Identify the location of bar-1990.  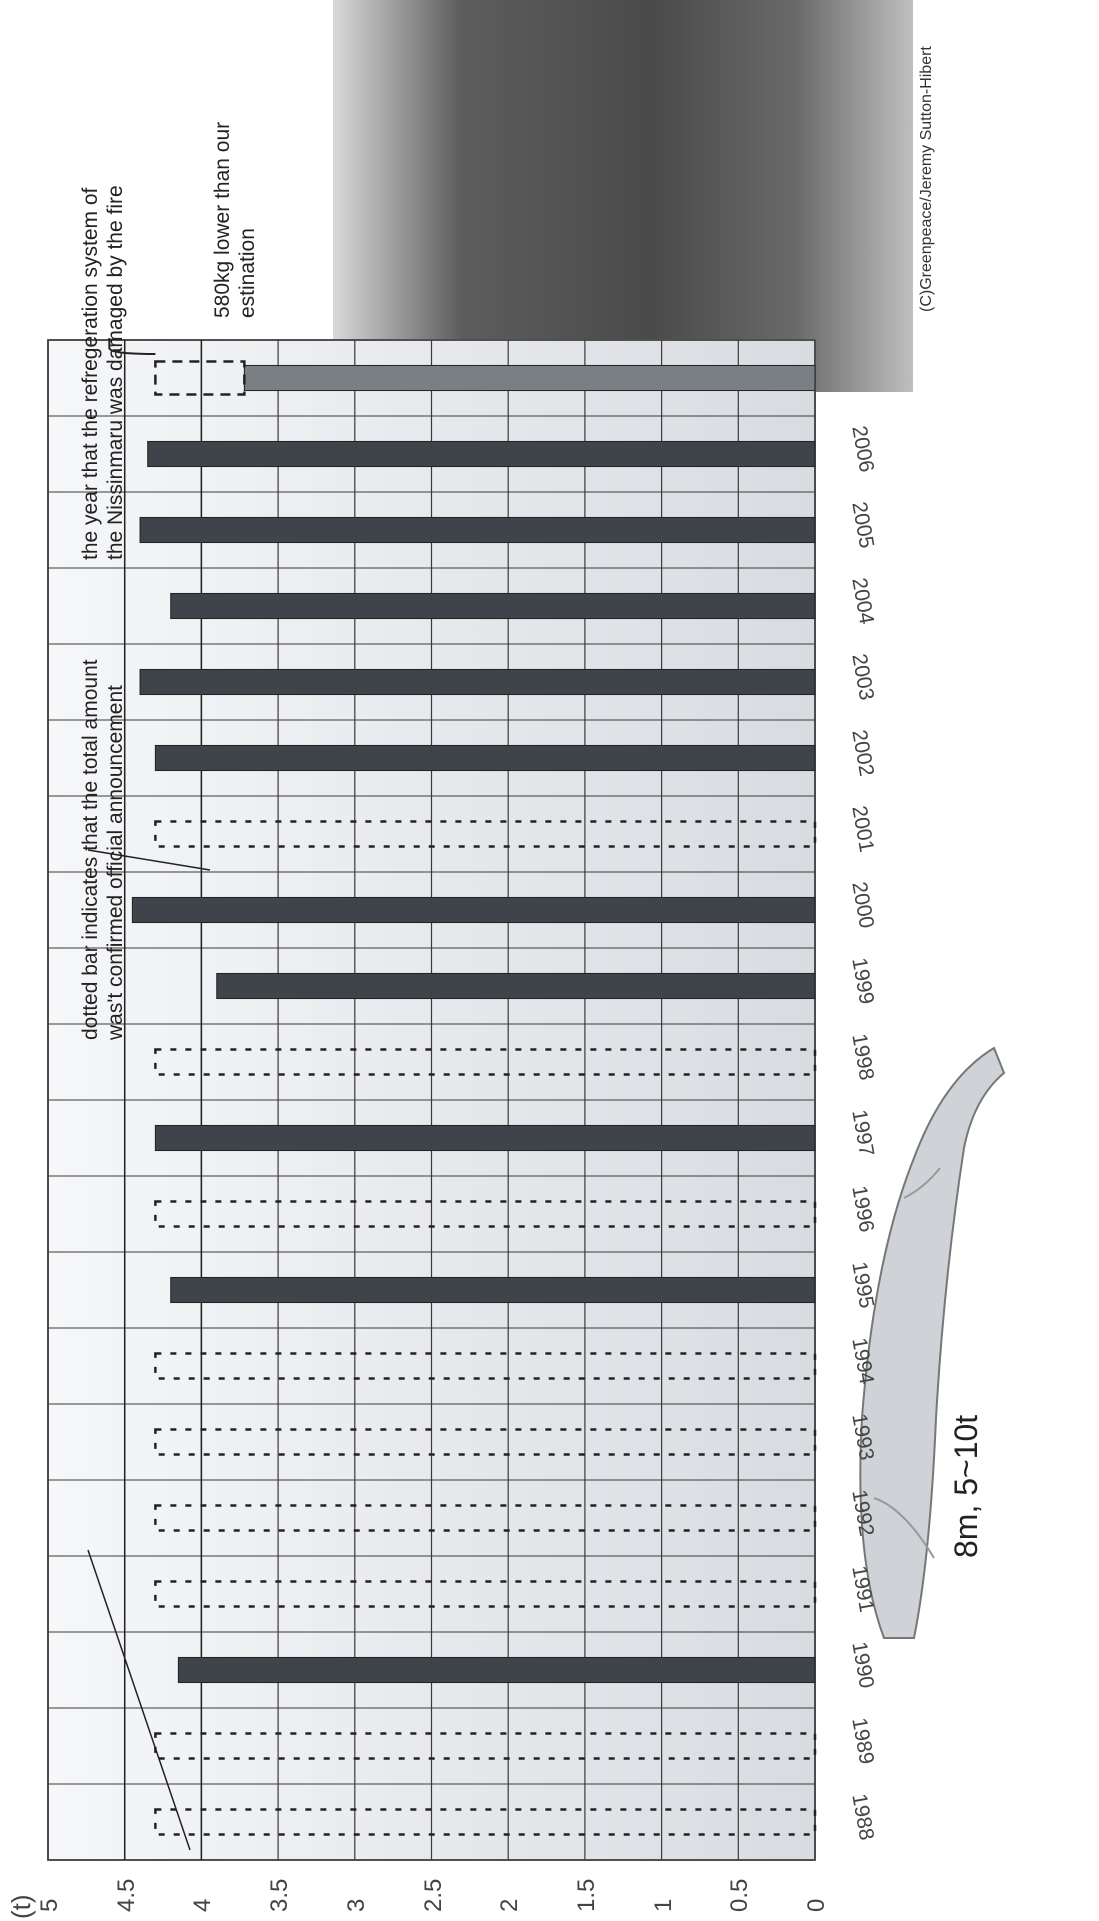
(496, 1670).